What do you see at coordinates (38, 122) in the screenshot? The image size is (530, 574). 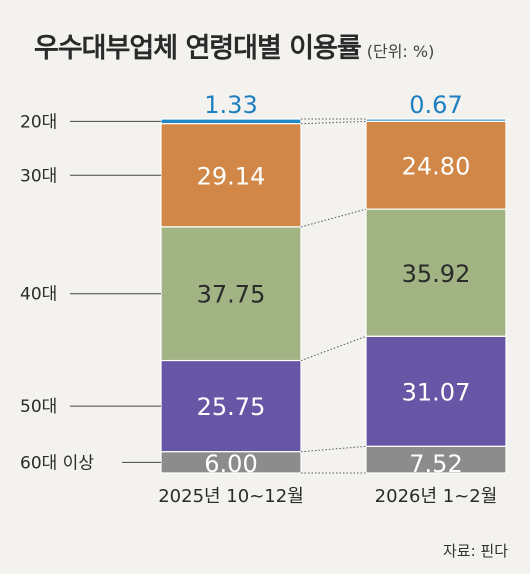 I see `legend-label: 20대` at bounding box center [38, 122].